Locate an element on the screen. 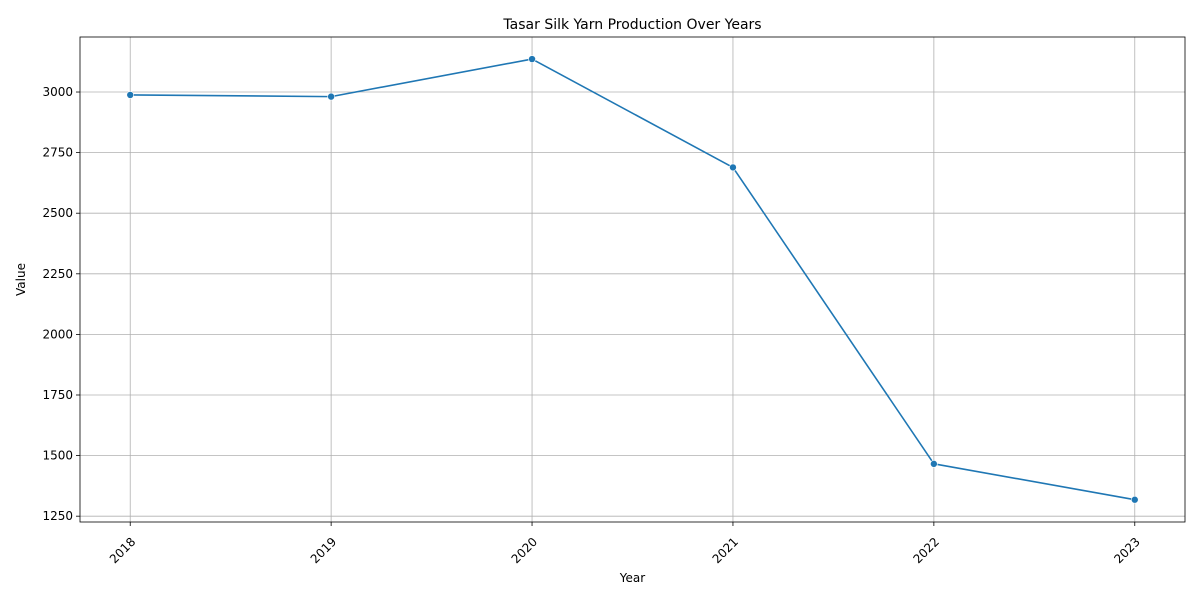 This screenshot has height=604, width=1200. y-tick-label: 1250 is located at coordinates (57, 516).